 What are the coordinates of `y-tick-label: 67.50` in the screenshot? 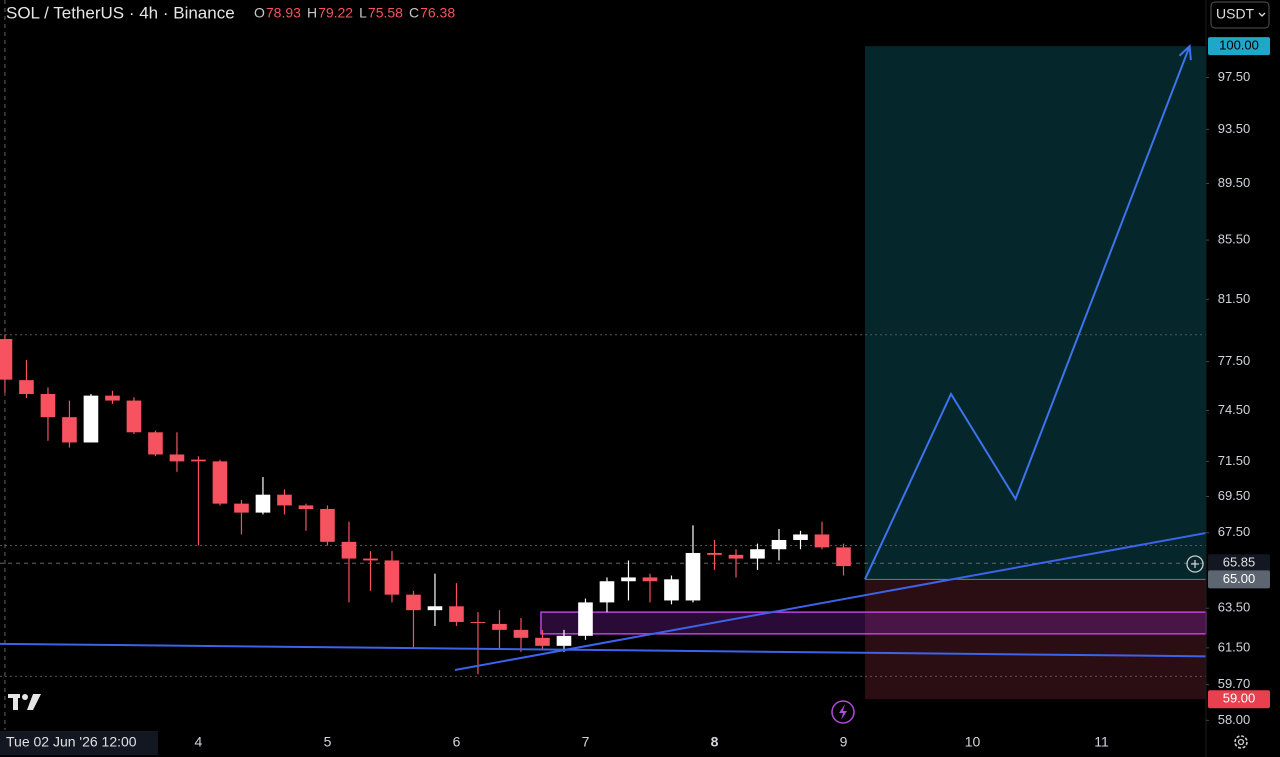 It's located at (1234, 531).